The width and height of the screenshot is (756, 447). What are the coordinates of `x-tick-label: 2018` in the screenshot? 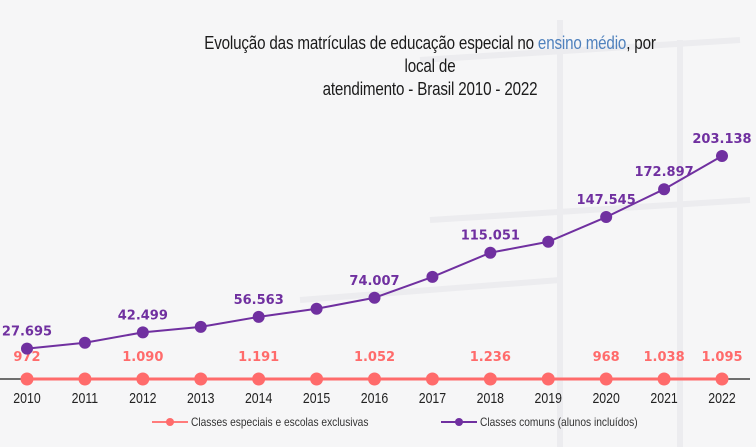 It's located at (490, 398).